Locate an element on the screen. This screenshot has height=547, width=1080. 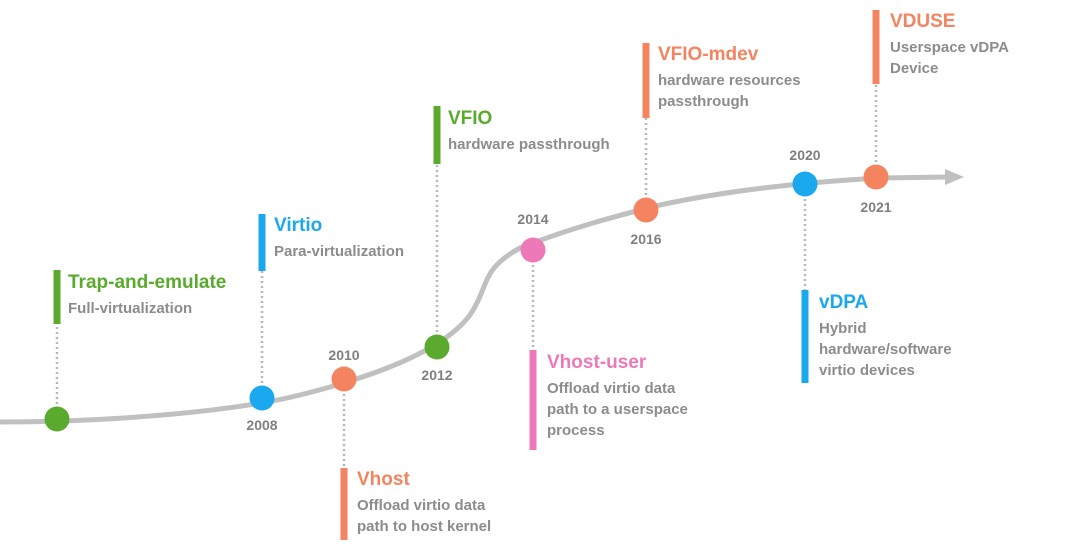
milestone-description: process is located at coordinates (576, 430).